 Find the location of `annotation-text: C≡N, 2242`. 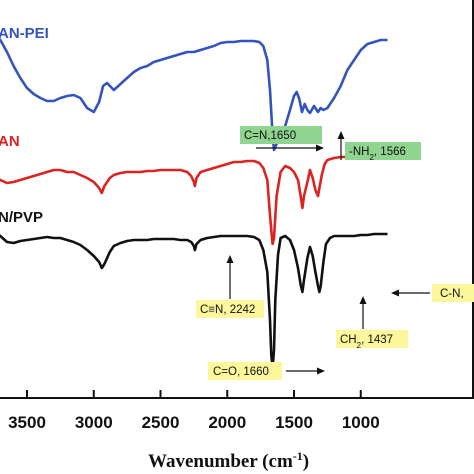

annotation-text: C≡N, 2242 is located at coordinates (227, 310).